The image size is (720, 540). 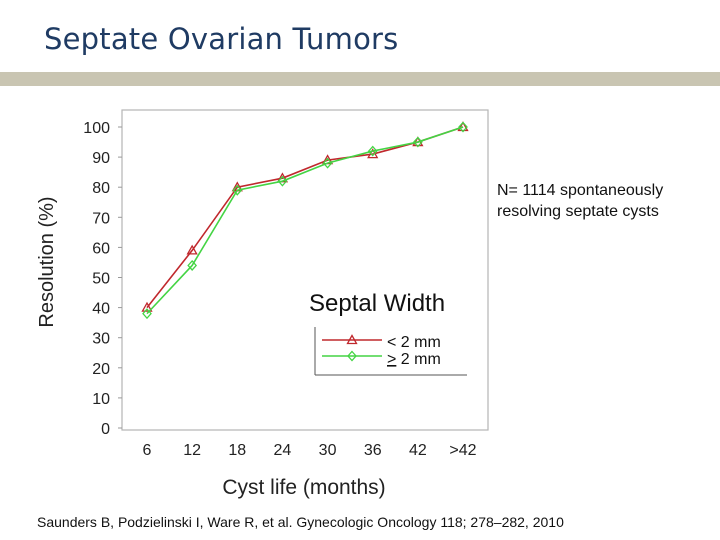 I want to click on legend-label-gt2: > 2 mm, so click(x=414, y=359).